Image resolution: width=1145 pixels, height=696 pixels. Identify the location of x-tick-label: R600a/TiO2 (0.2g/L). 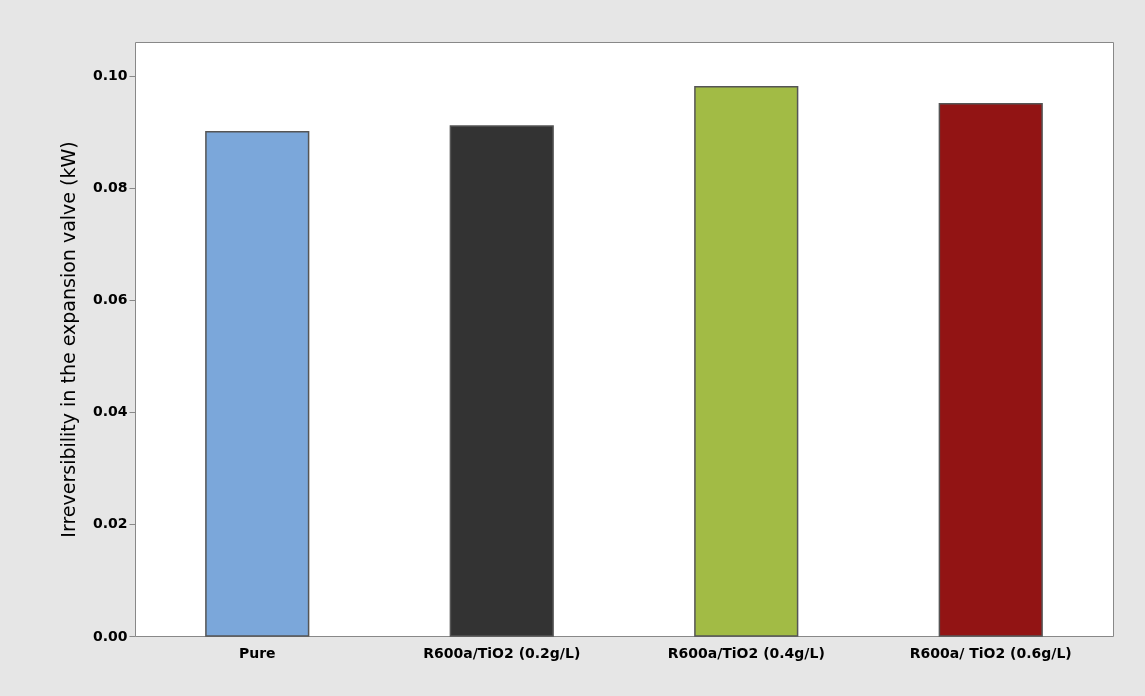
(502, 652).